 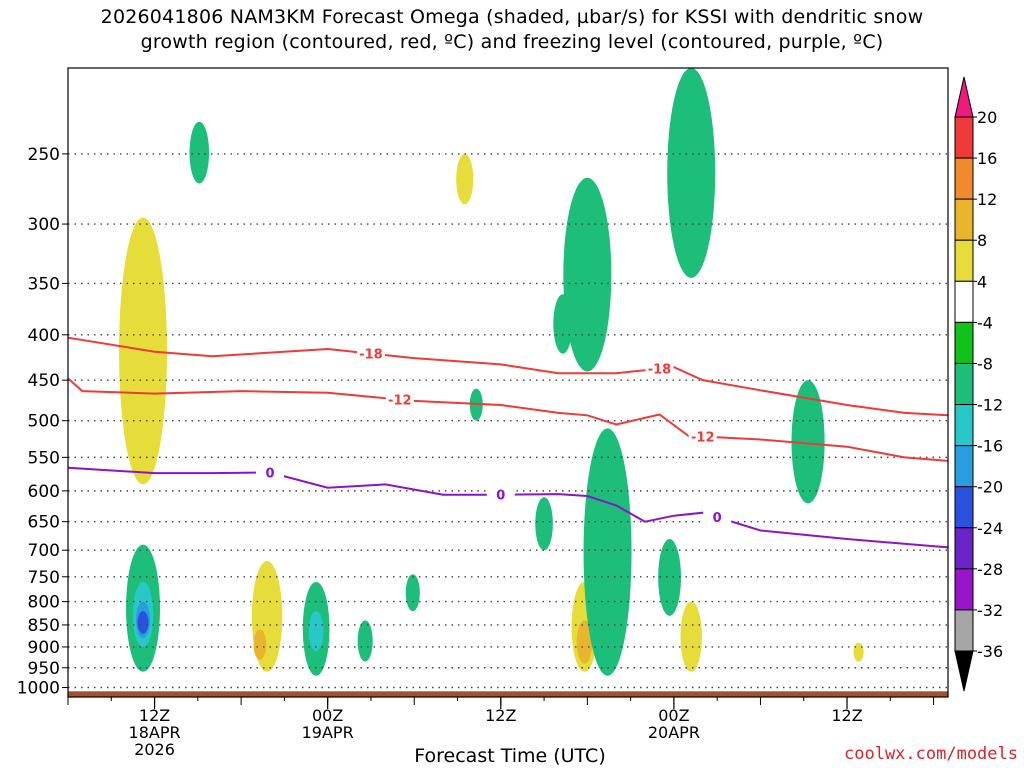 I want to click on colorbar-label: 16, so click(x=987, y=158).